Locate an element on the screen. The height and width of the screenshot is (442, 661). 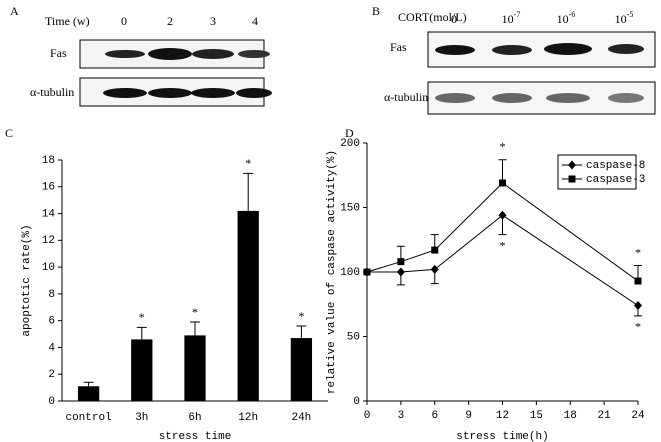
column-label: 10-6 is located at coordinates (566, 18).